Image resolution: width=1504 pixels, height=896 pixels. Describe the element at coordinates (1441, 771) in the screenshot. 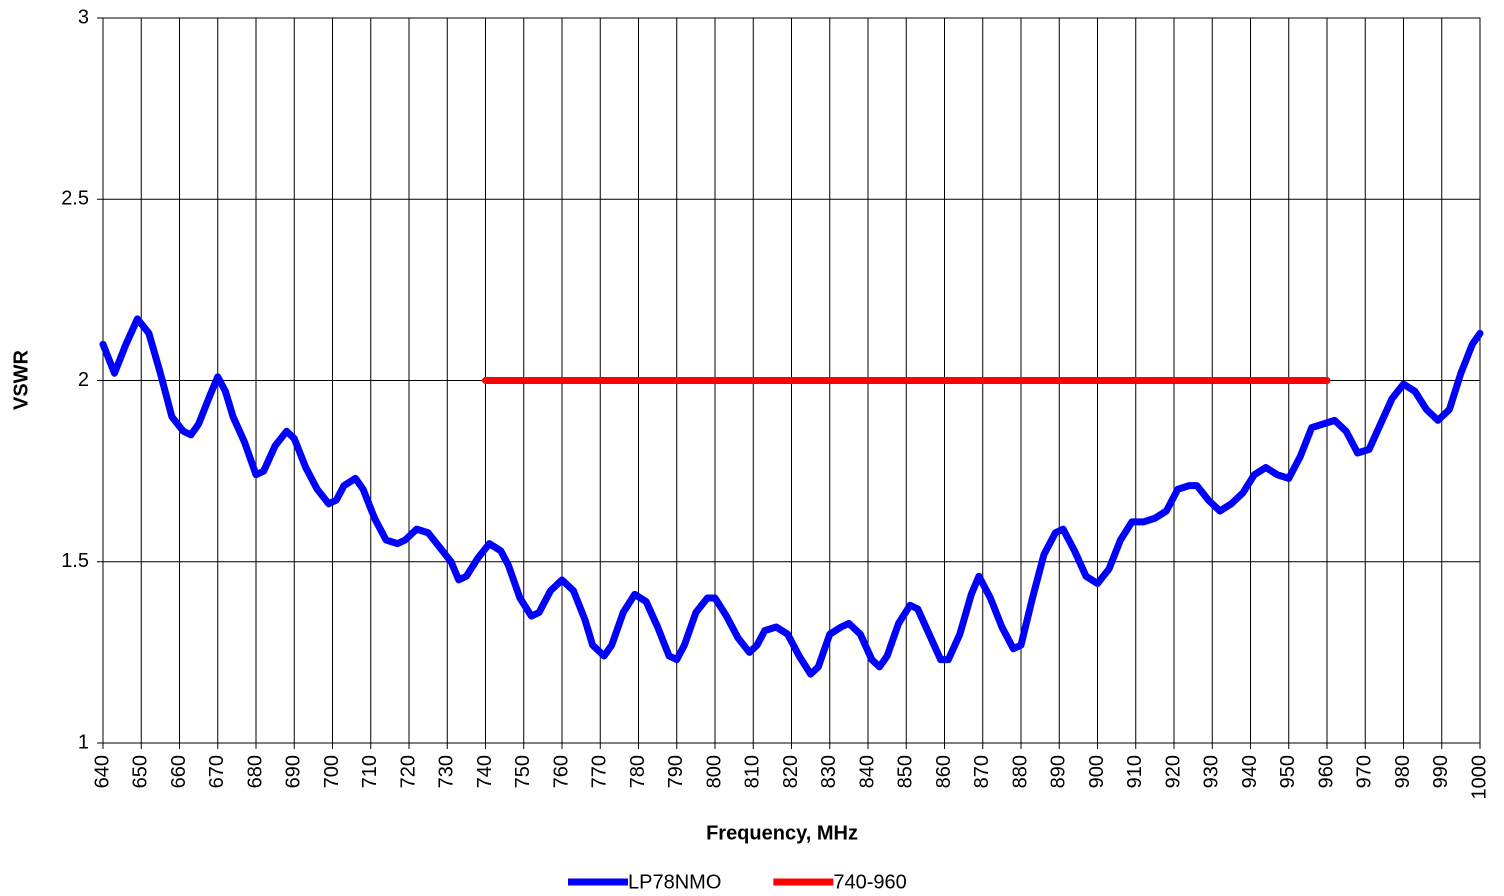

I see `x-tick-label: 990` at that location.